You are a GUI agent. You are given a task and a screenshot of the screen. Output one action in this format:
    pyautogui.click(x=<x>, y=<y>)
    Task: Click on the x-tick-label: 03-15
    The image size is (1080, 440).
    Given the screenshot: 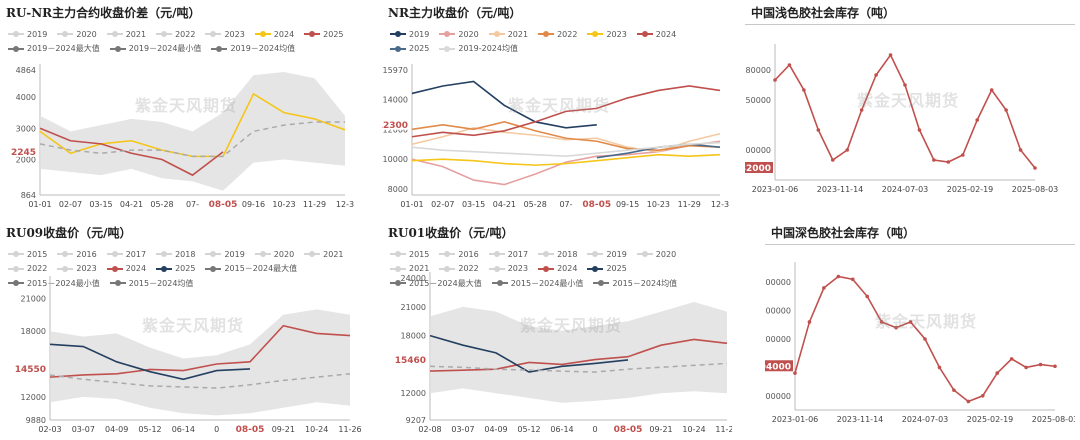 What is the action you would take?
    pyautogui.click(x=100, y=204)
    